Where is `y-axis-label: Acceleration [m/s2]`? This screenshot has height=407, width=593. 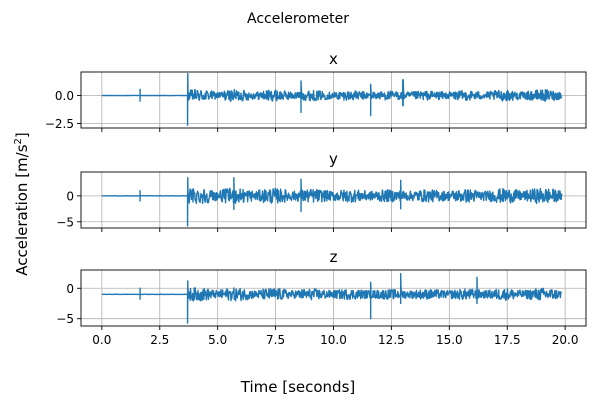
y-axis-label: Acceleration [m/s2] is located at coordinates (22, 204).